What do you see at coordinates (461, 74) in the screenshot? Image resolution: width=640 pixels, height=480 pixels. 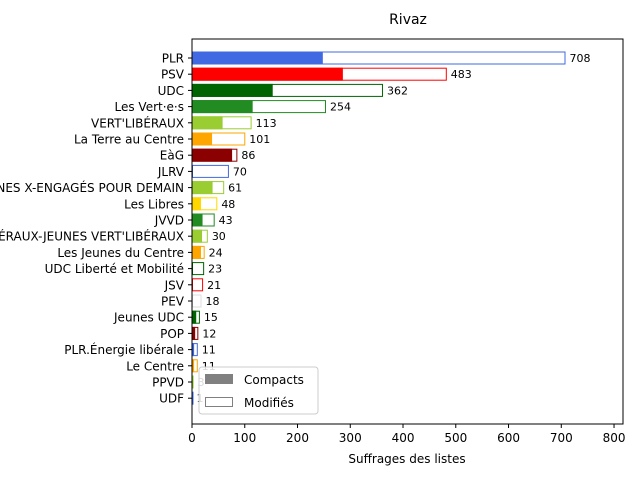 I see `bar-value-label: 483` at bounding box center [461, 74].